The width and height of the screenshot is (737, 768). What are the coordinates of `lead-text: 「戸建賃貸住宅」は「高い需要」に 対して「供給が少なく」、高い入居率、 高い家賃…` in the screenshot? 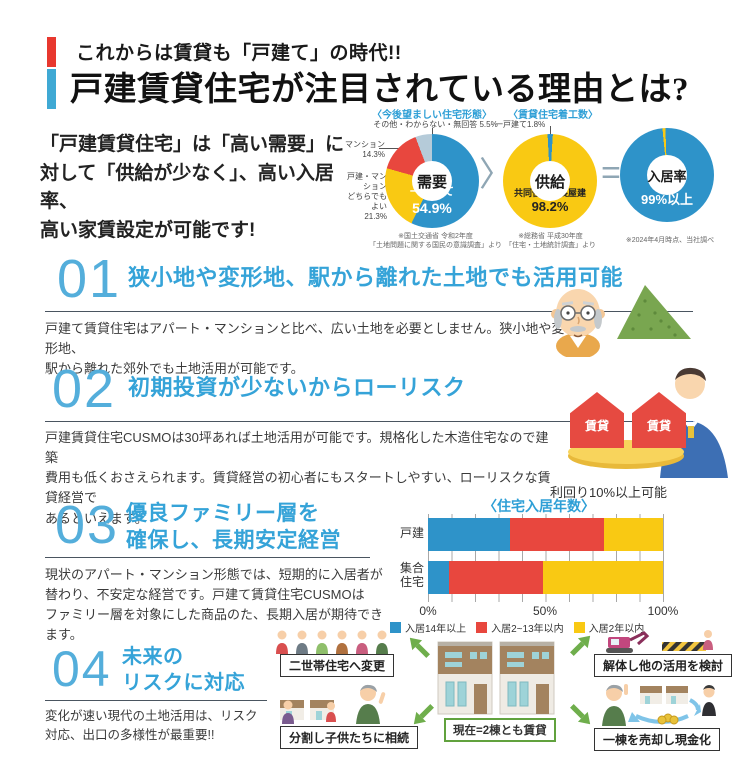 It's located at (192, 187).